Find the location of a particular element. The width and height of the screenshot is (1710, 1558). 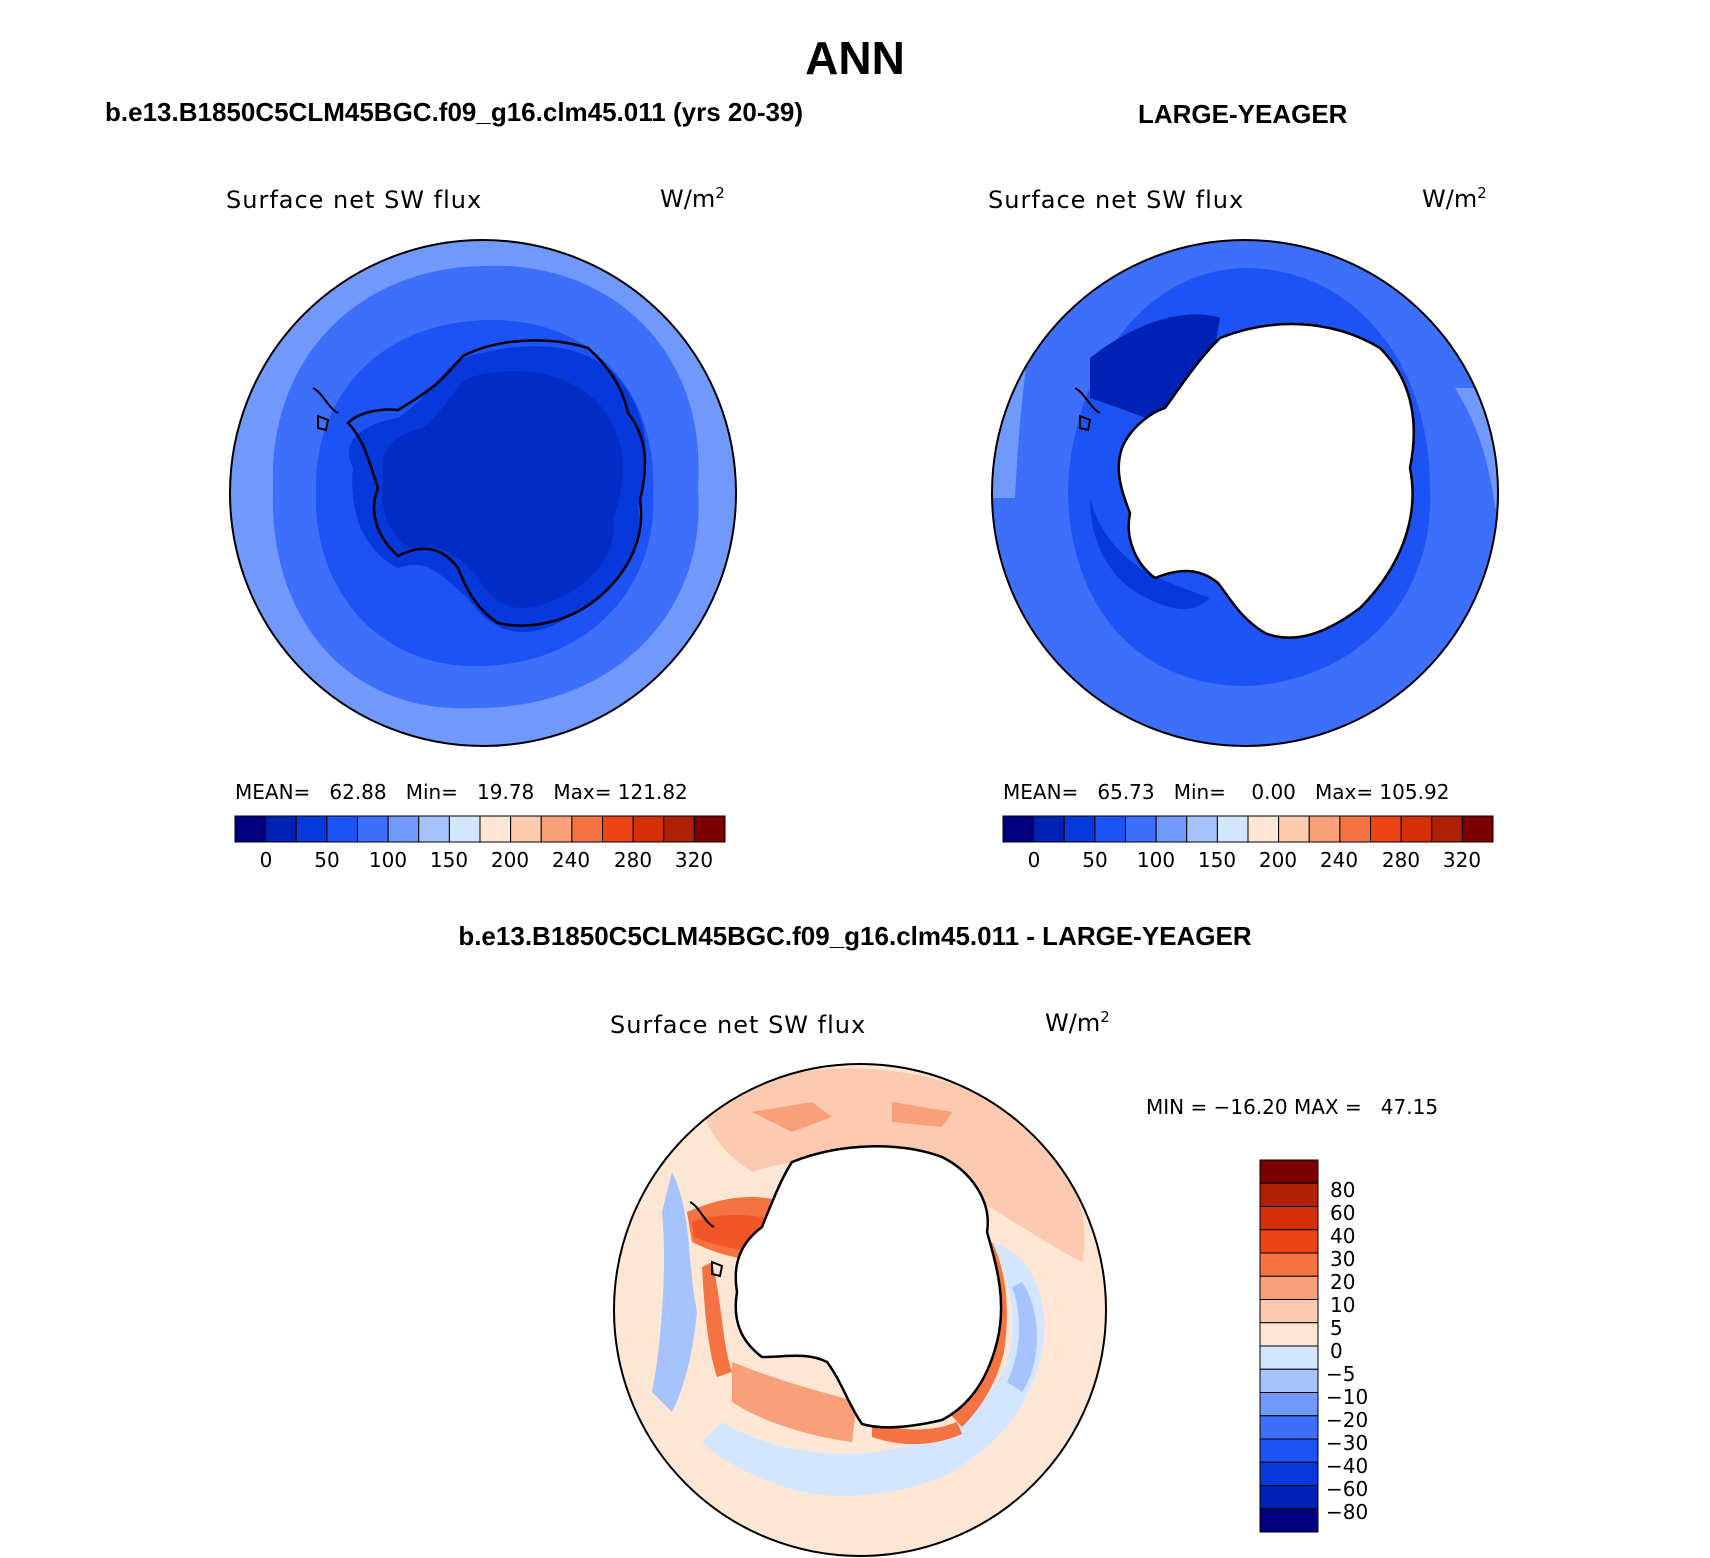

right-cb-tick: 320 is located at coordinates (1462, 860).